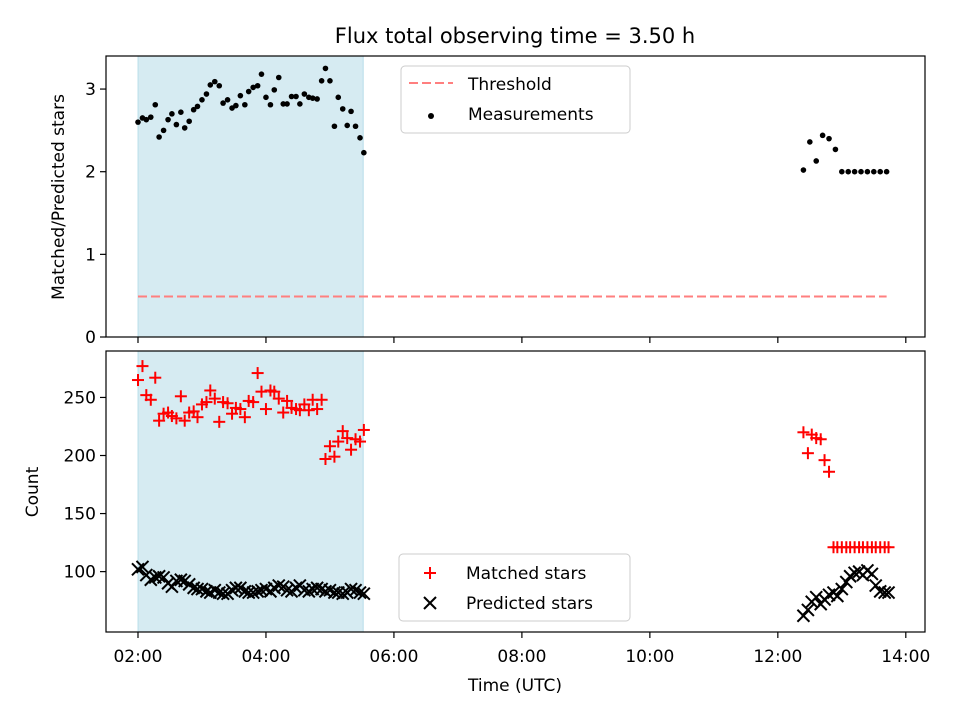 The height and width of the screenshot is (720, 960). I want to click on legend-measurements-swatch, so click(431, 116).